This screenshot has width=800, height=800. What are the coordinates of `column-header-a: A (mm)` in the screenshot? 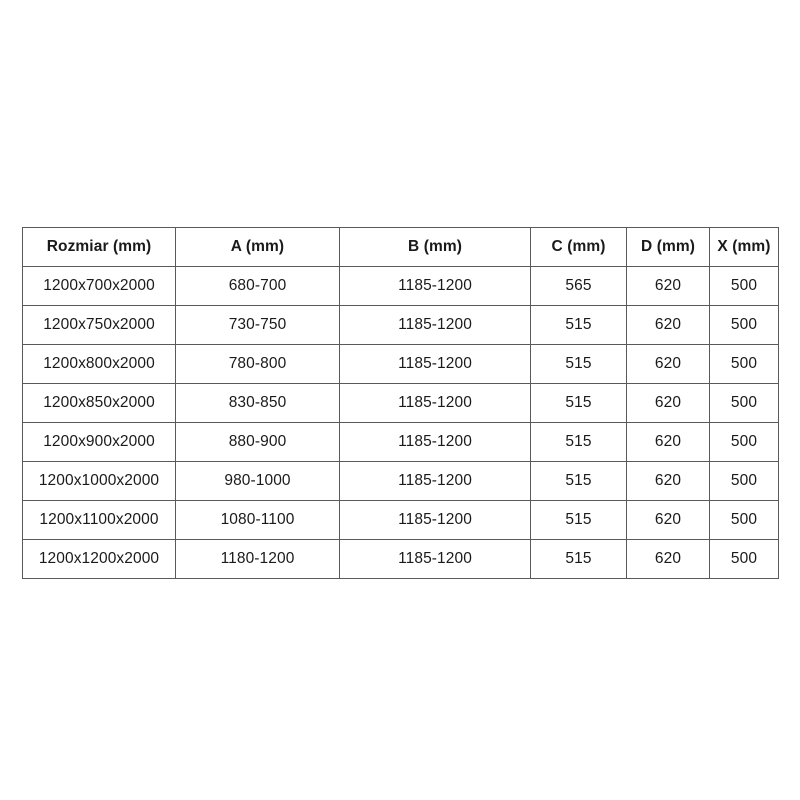 It's located at (257, 247).